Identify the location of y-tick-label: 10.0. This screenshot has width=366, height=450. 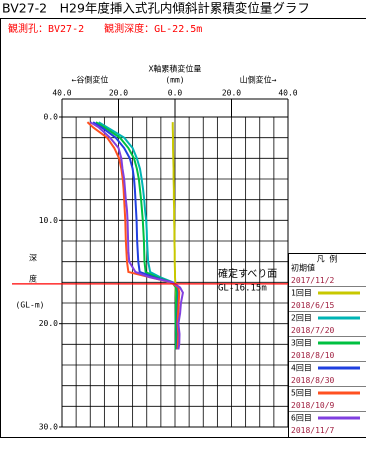
(48, 220).